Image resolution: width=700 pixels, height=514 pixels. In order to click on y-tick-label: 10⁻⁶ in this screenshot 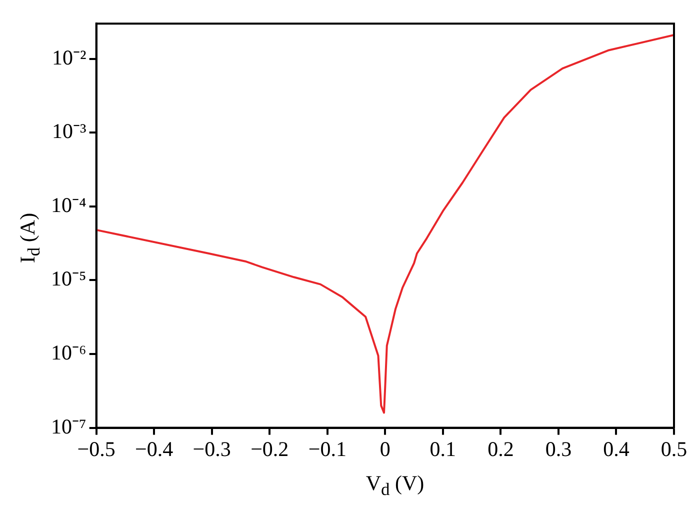, I will do `click(68, 352)`.